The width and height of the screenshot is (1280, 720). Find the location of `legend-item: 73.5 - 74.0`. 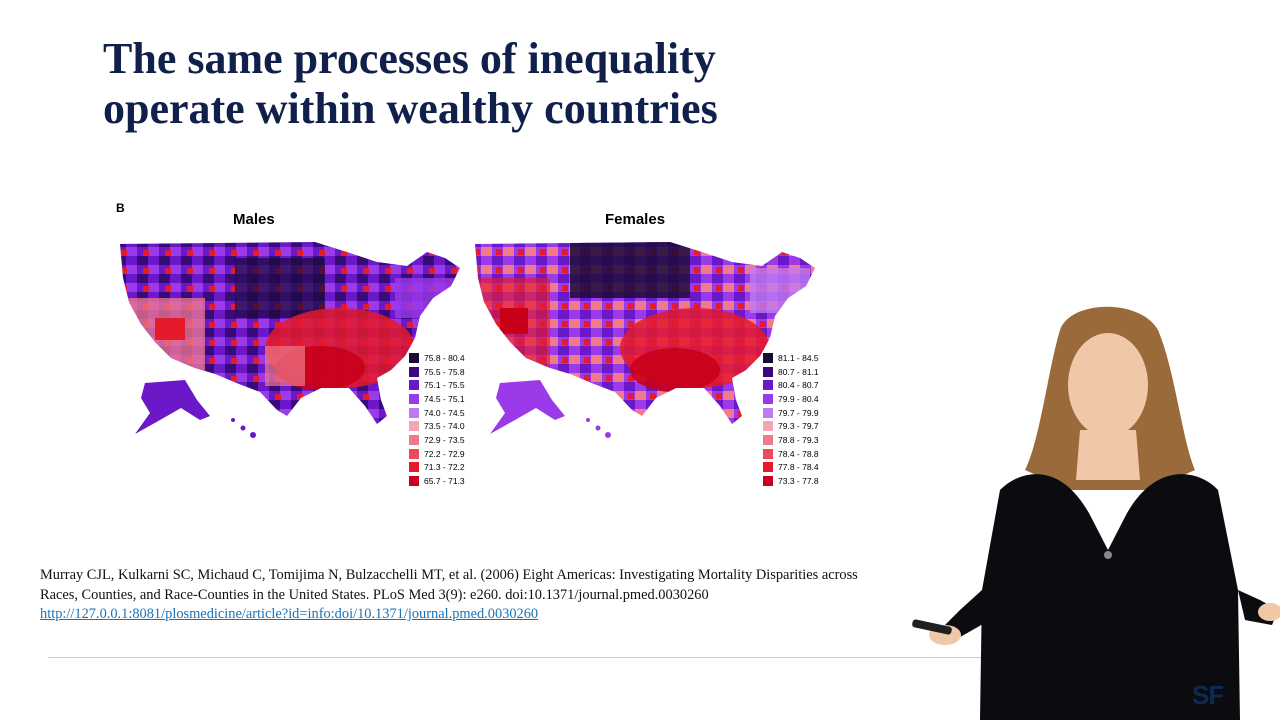

legend-item: 73.5 - 74.0 is located at coordinates (437, 426).